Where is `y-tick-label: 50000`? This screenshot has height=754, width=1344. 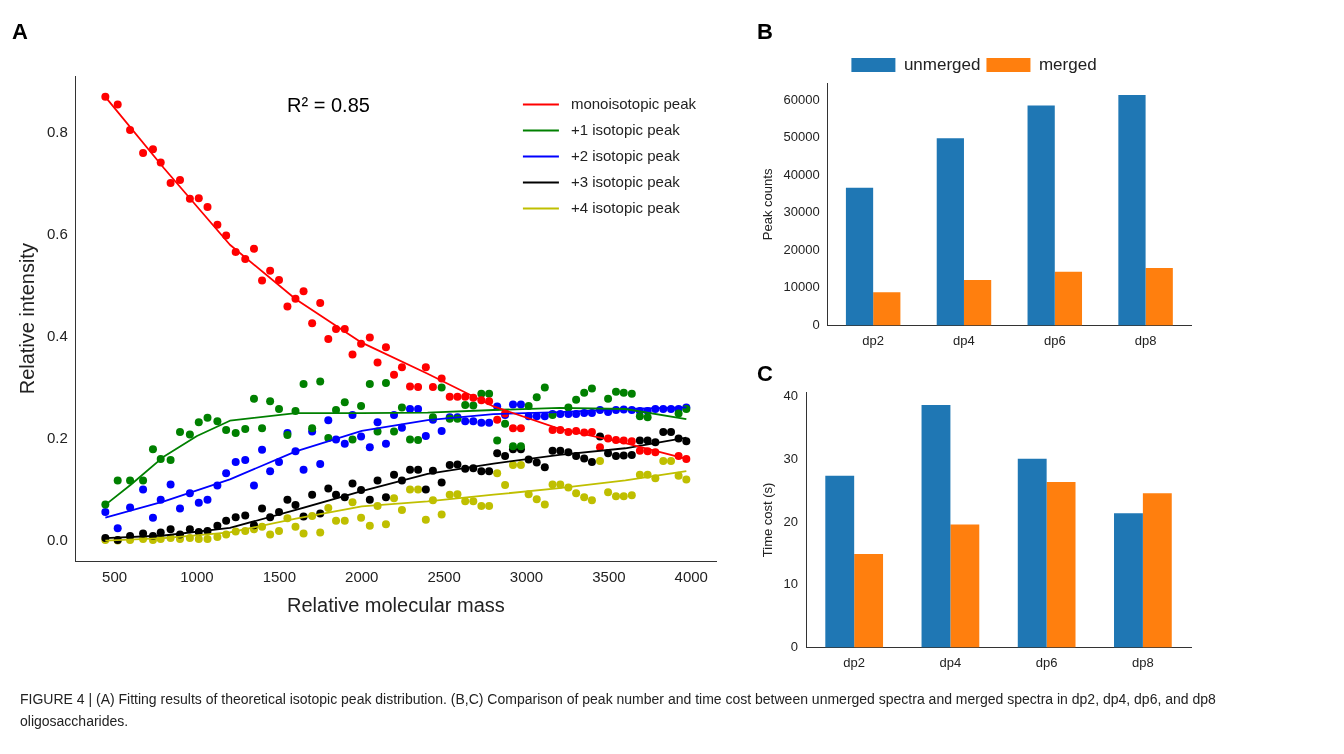 y-tick-label: 50000 is located at coordinates (801, 137).